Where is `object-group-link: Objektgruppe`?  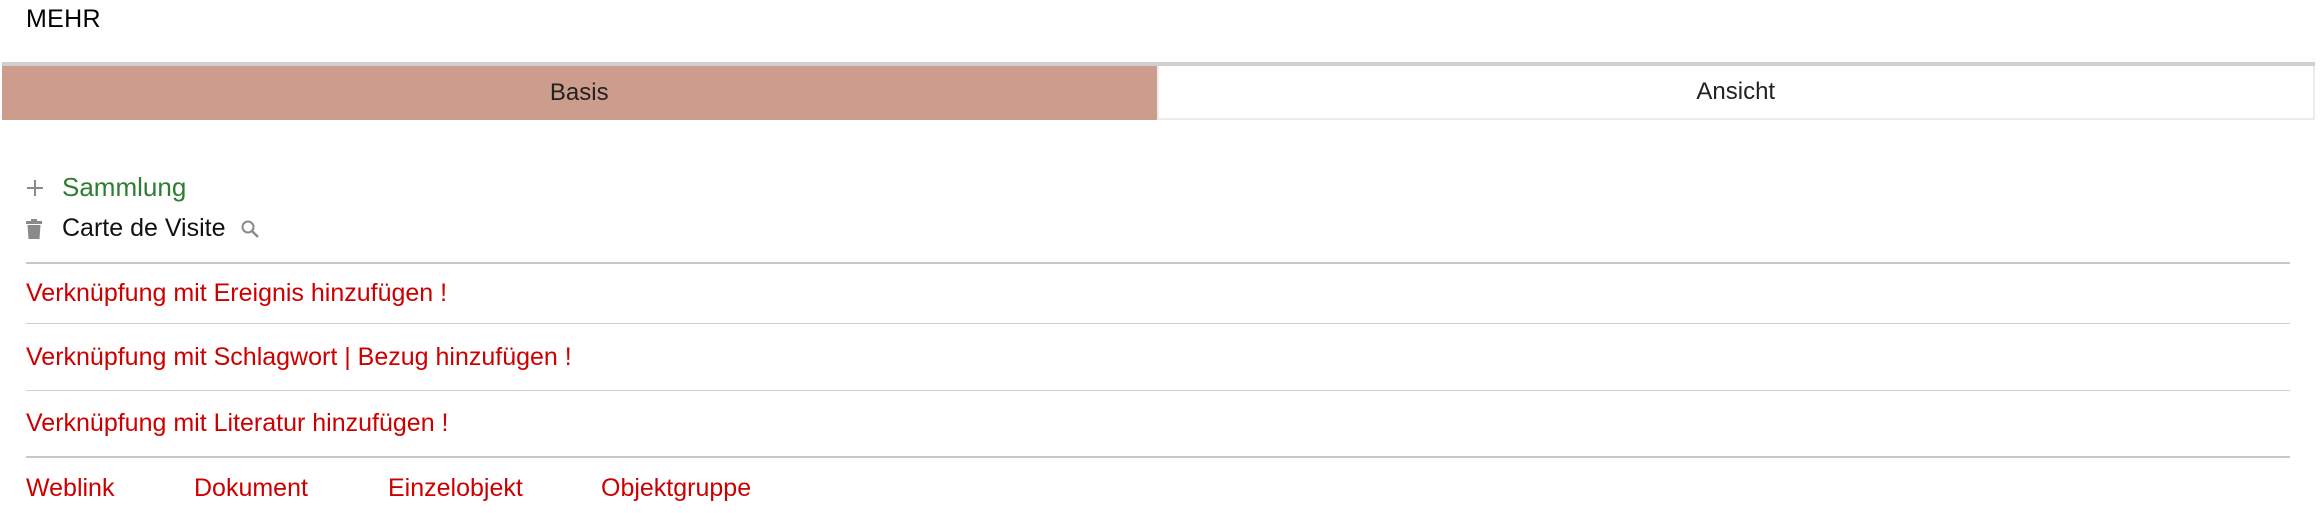 object-group-link: Objektgruppe is located at coordinates (676, 488).